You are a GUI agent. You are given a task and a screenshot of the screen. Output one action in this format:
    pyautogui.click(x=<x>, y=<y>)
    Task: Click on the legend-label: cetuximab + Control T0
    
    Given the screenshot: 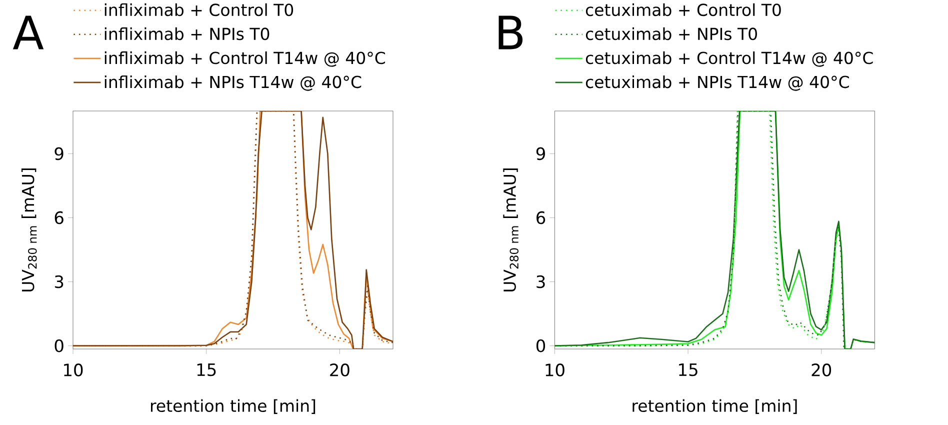 What is the action you would take?
    pyautogui.click(x=683, y=9)
    